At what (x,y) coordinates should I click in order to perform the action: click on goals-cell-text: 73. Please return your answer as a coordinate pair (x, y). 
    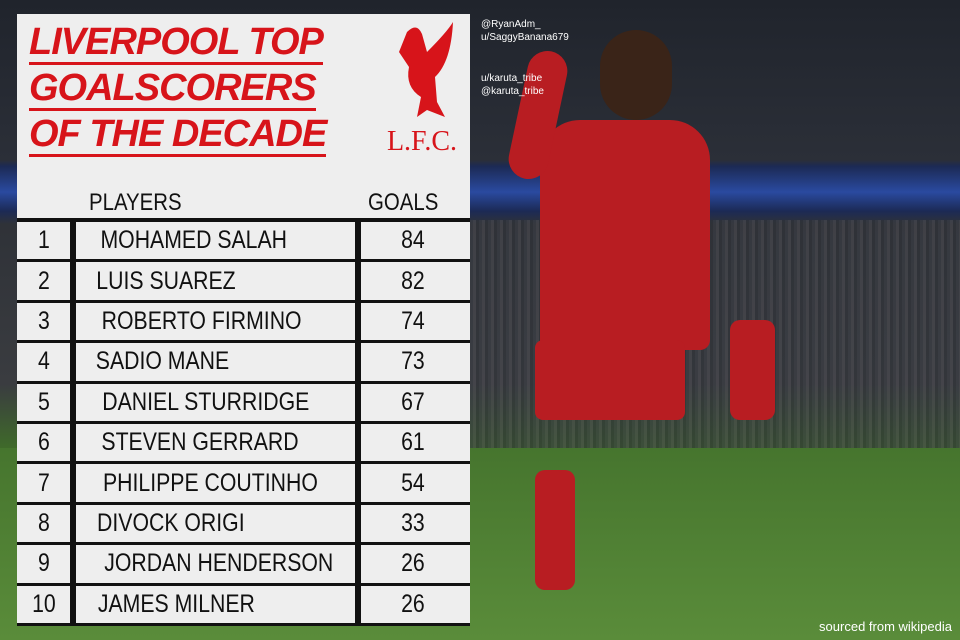
    Looking at the image, I should click on (412, 361).